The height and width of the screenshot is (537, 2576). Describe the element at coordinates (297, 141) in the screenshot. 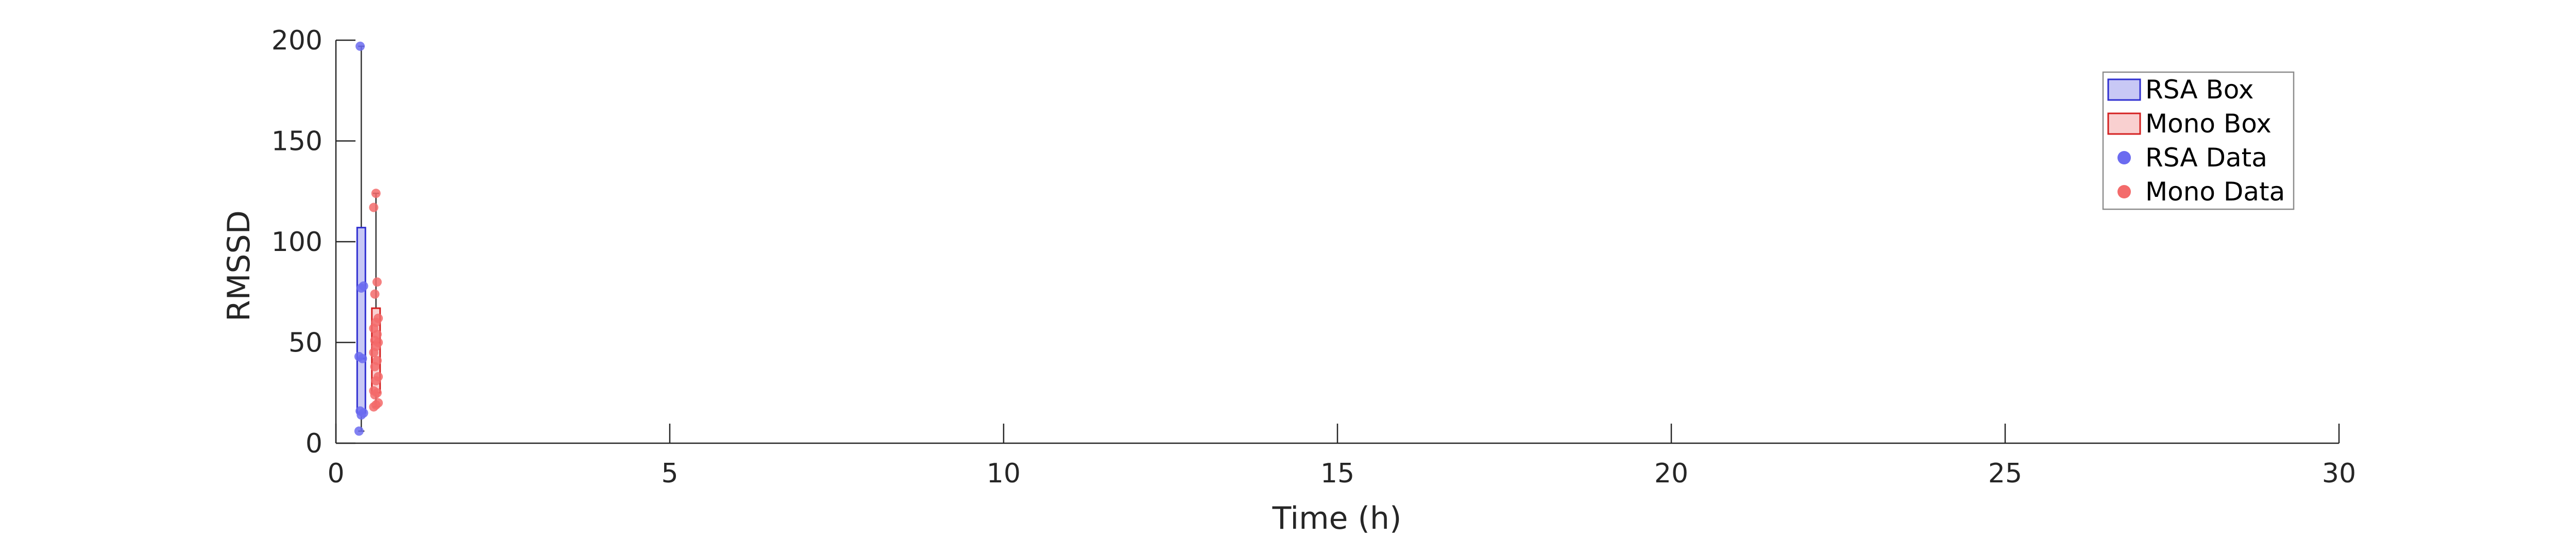

I see `y-tick-label: 150` at that location.